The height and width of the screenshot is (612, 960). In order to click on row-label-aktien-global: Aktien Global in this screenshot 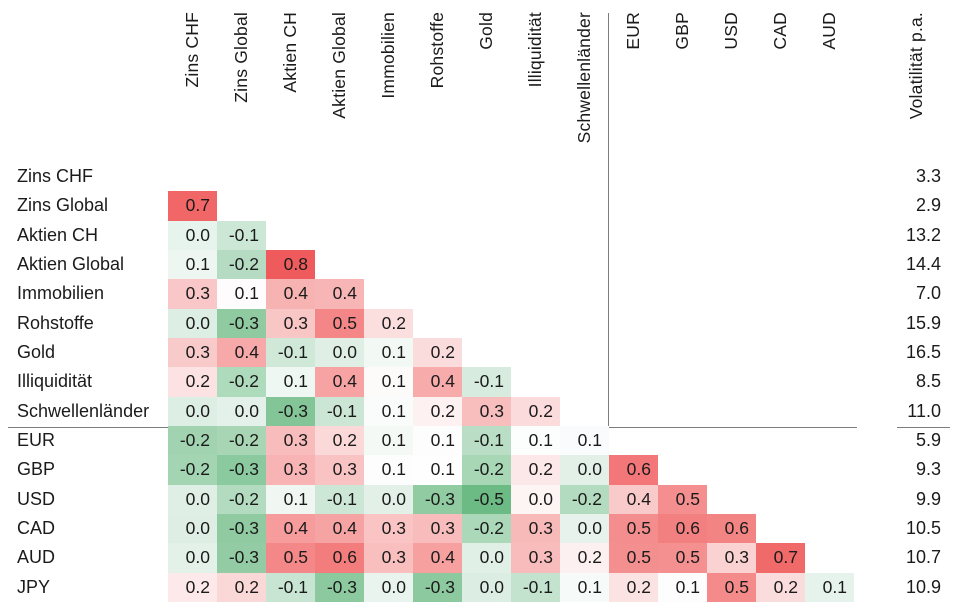, I will do `click(71, 264)`.